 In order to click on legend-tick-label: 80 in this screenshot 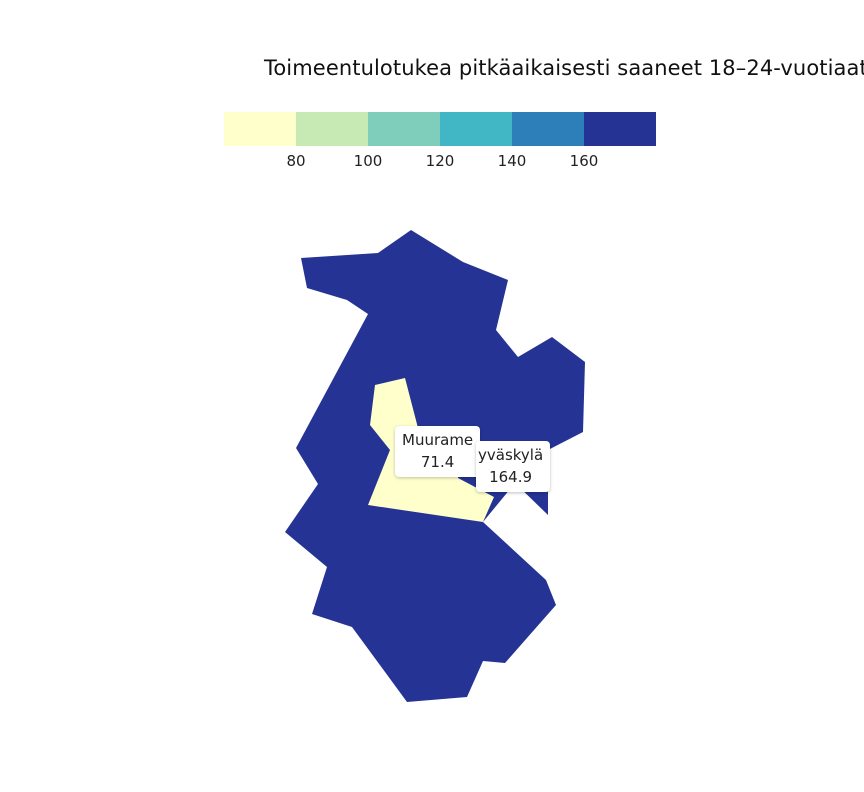, I will do `click(296, 161)`.